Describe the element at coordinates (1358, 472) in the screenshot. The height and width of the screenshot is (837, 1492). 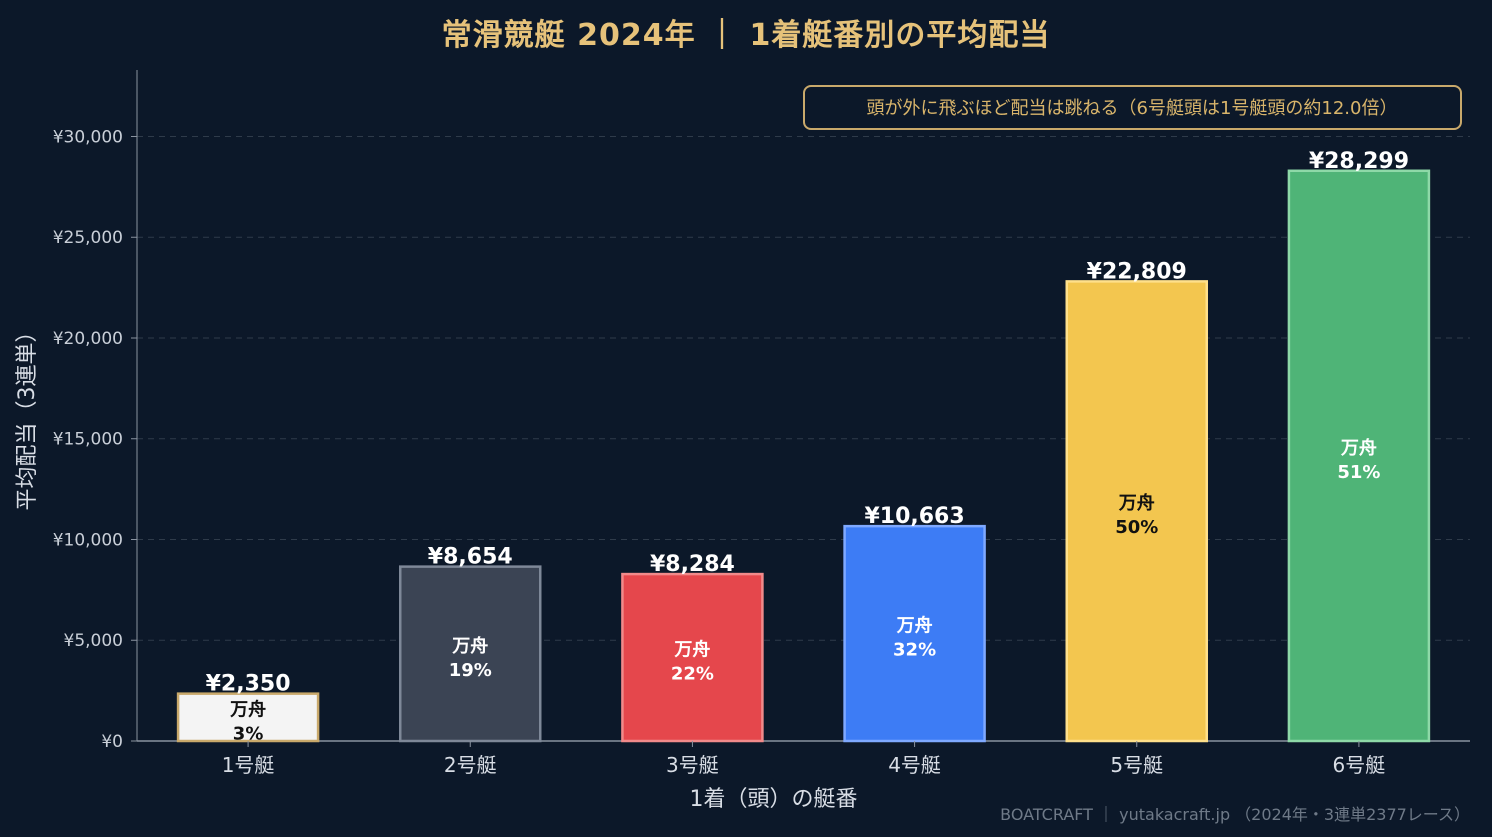
I see `manshu-rate: 51%` at that location.